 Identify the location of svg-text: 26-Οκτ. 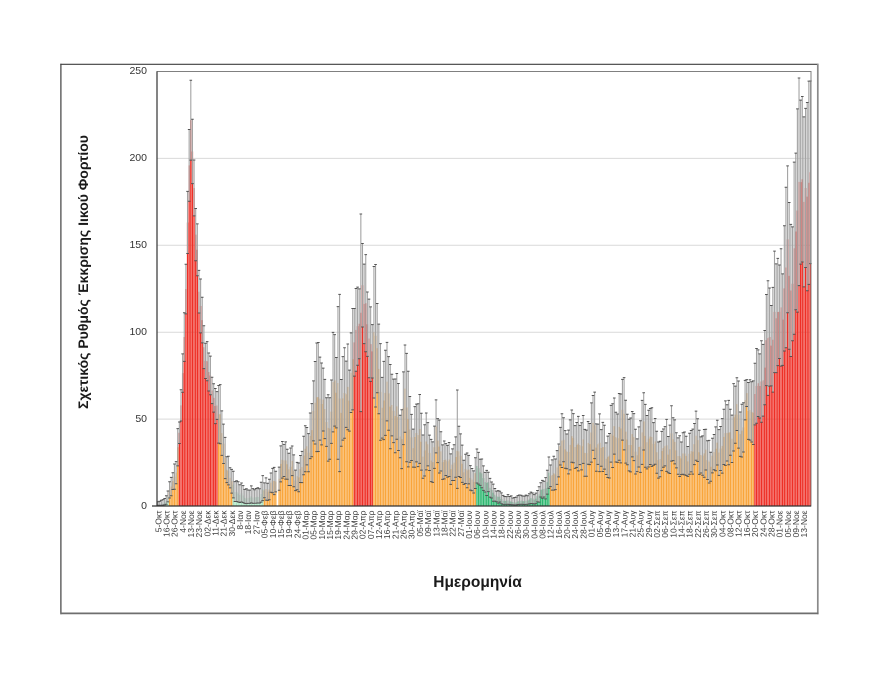
(175, 523).